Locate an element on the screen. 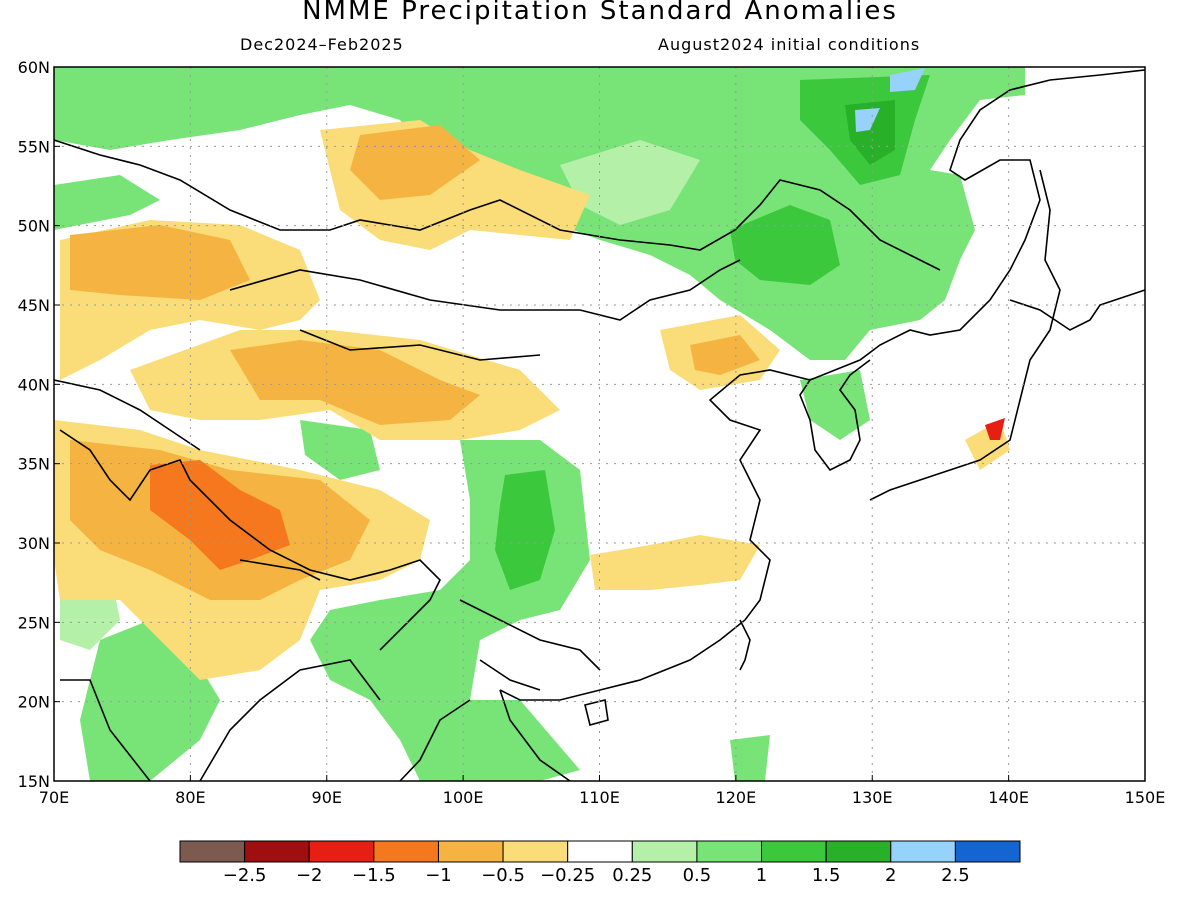 The height and width of the screenshot is (900, 1200). tan-region-east-china is located at coordinates (675, 562).